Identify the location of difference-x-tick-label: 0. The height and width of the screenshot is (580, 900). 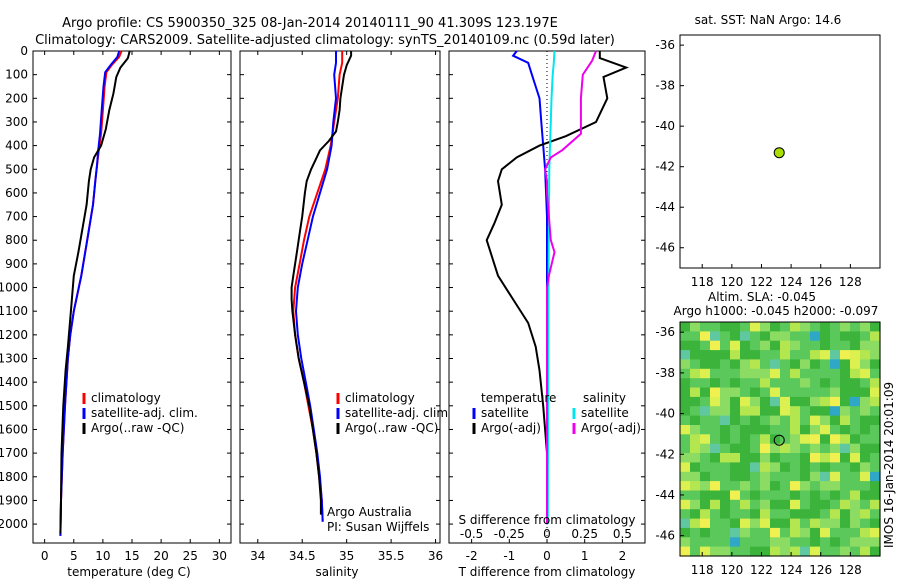
(547, 556).